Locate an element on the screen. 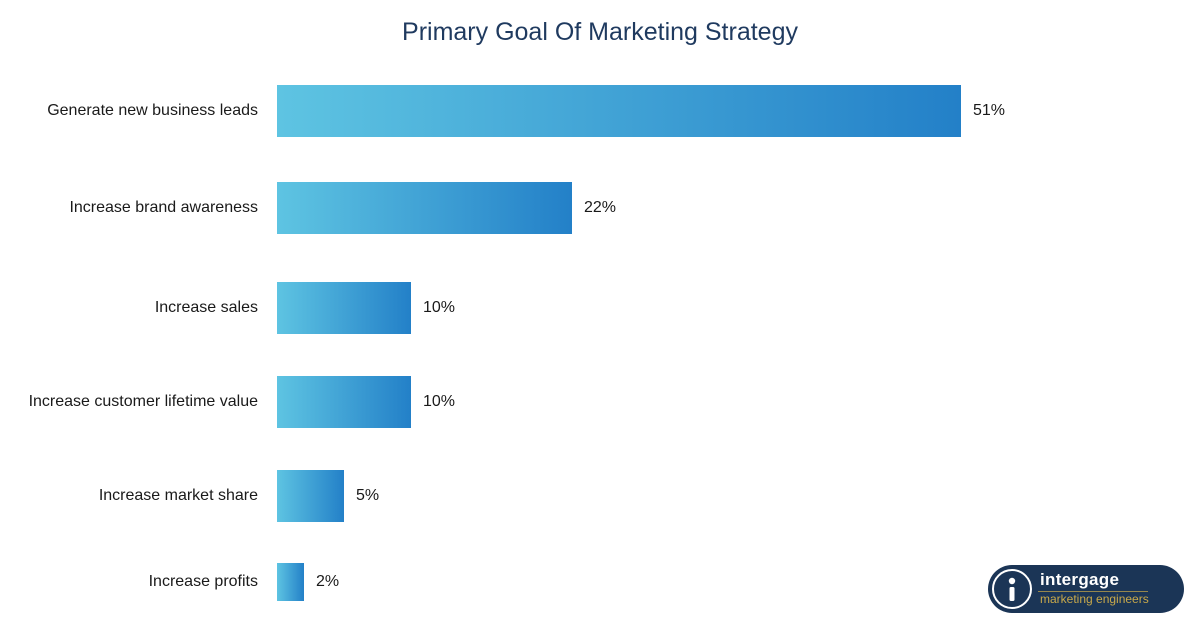 This screenshot has width=1200, height=628. category-label: Generate new business leads is located at coordinates (152, 110).